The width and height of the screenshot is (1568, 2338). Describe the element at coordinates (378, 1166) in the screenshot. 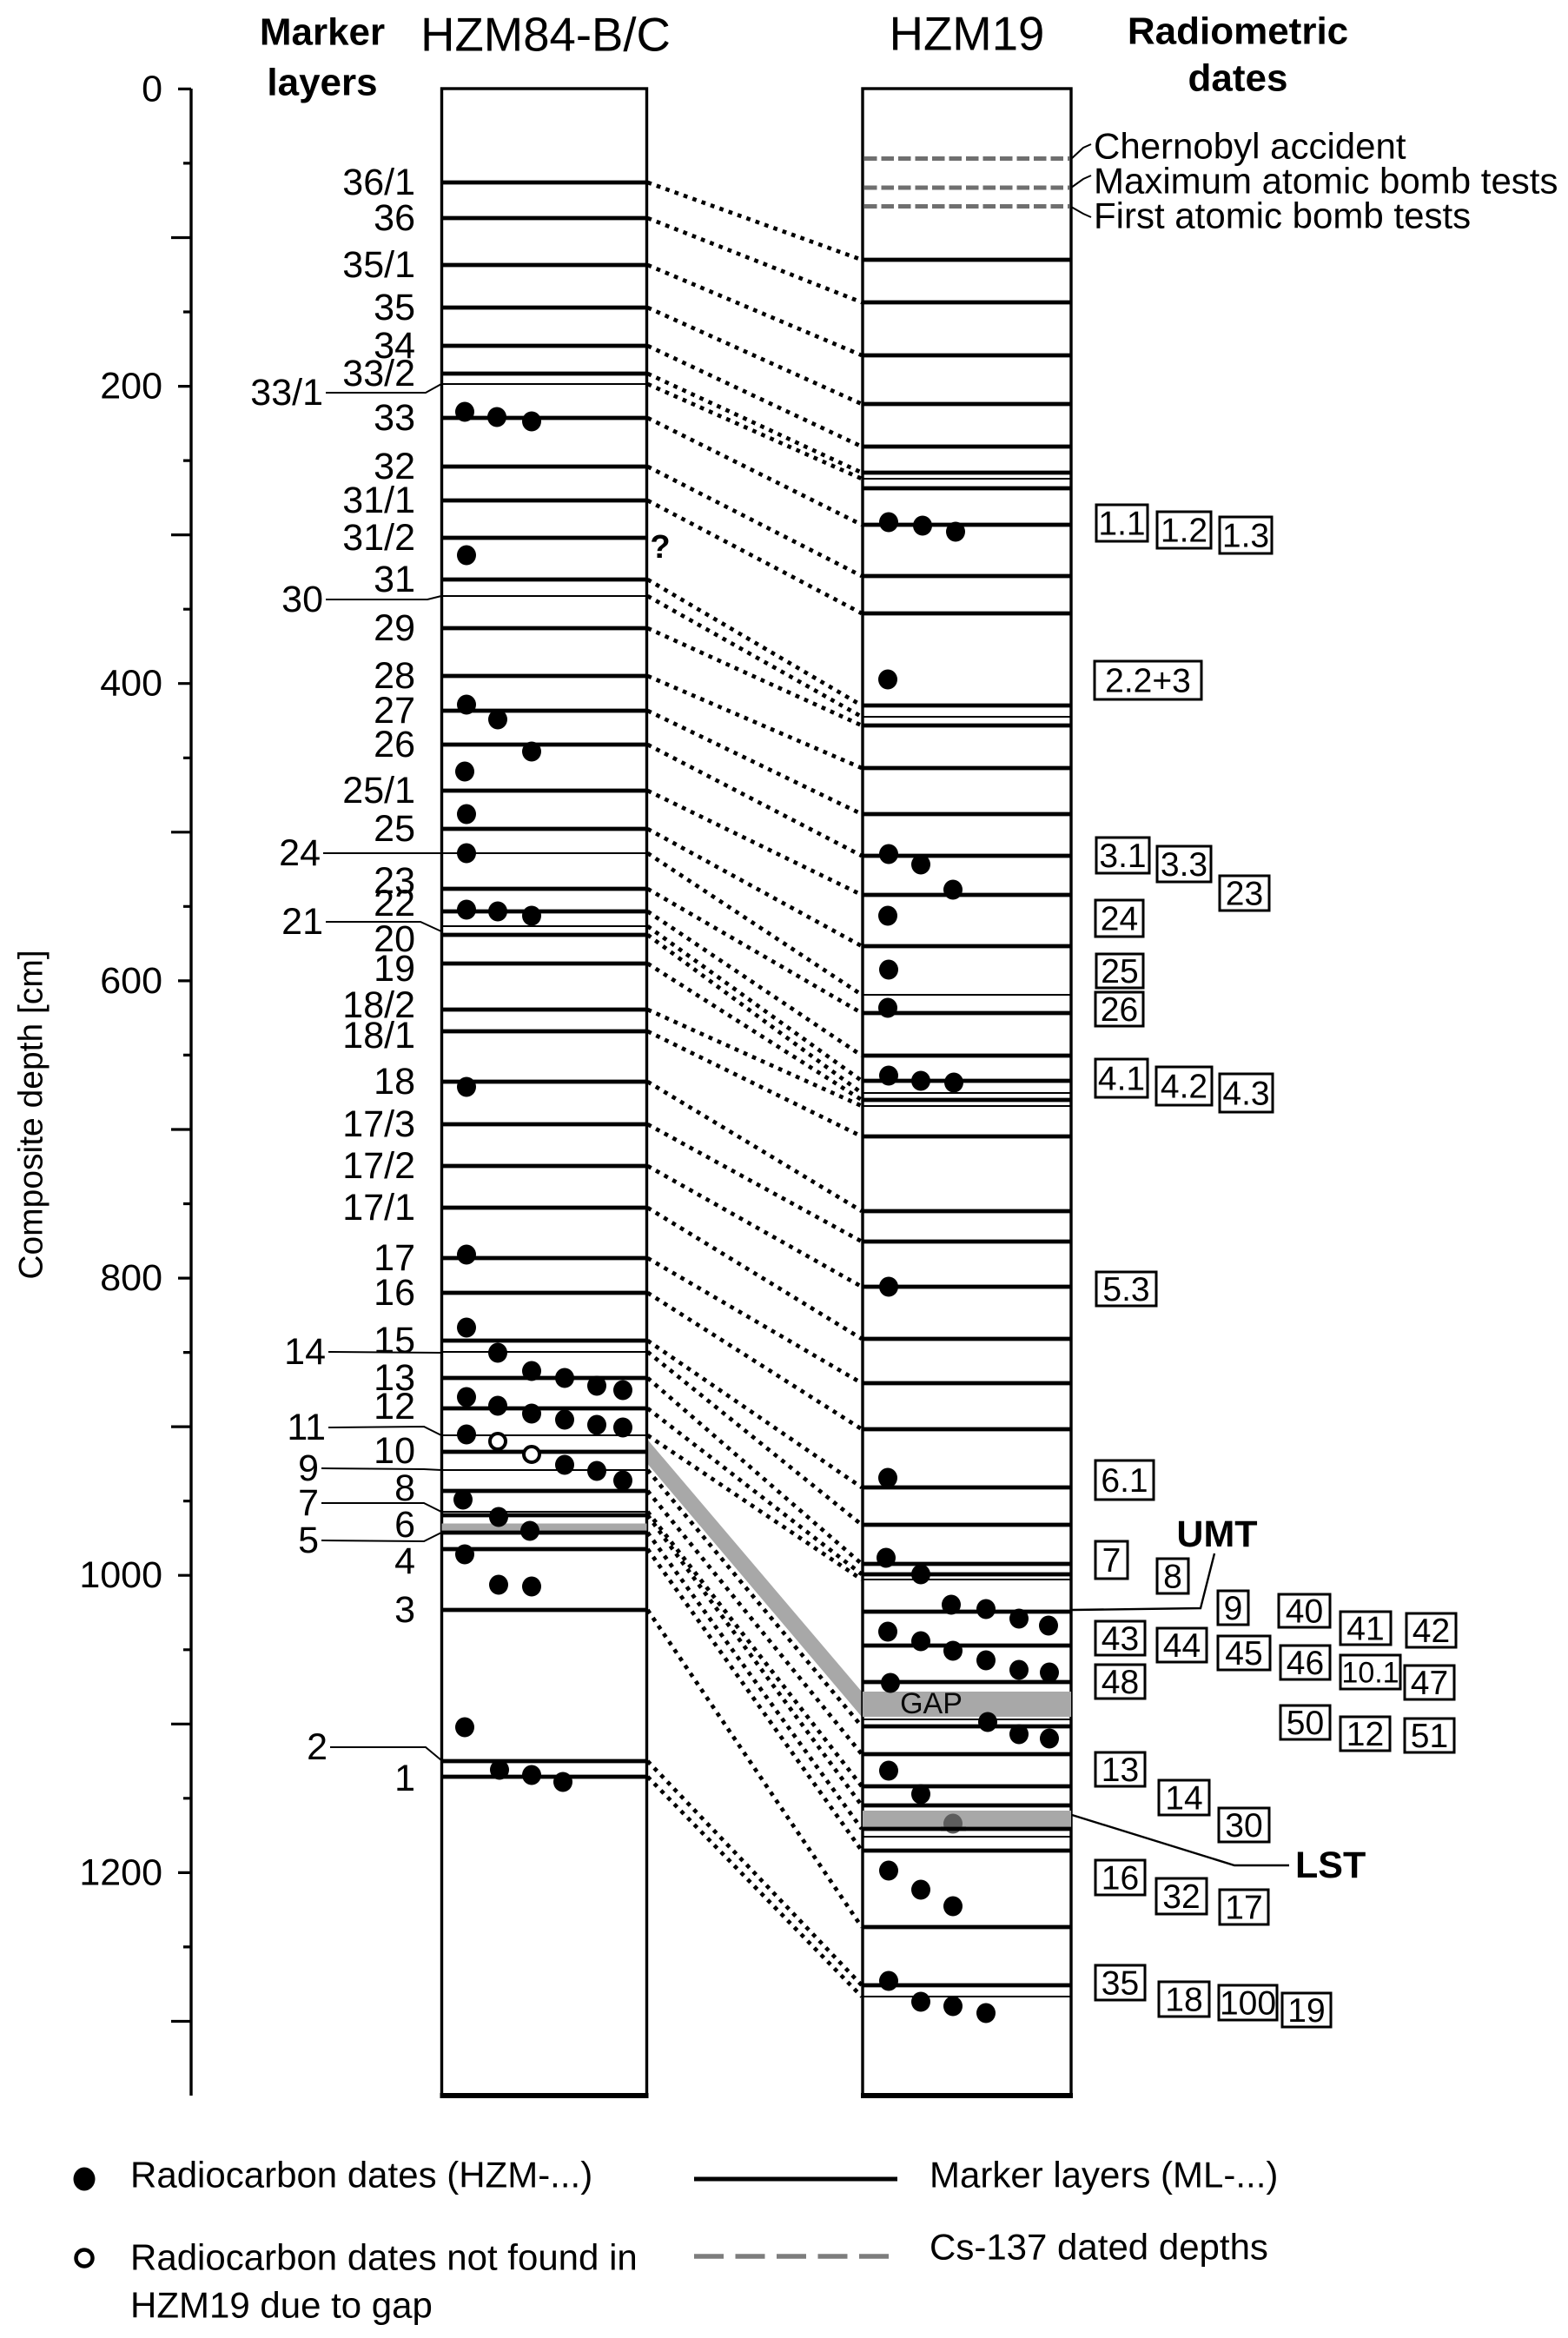

I see `svg-text: 17/2` at that location.